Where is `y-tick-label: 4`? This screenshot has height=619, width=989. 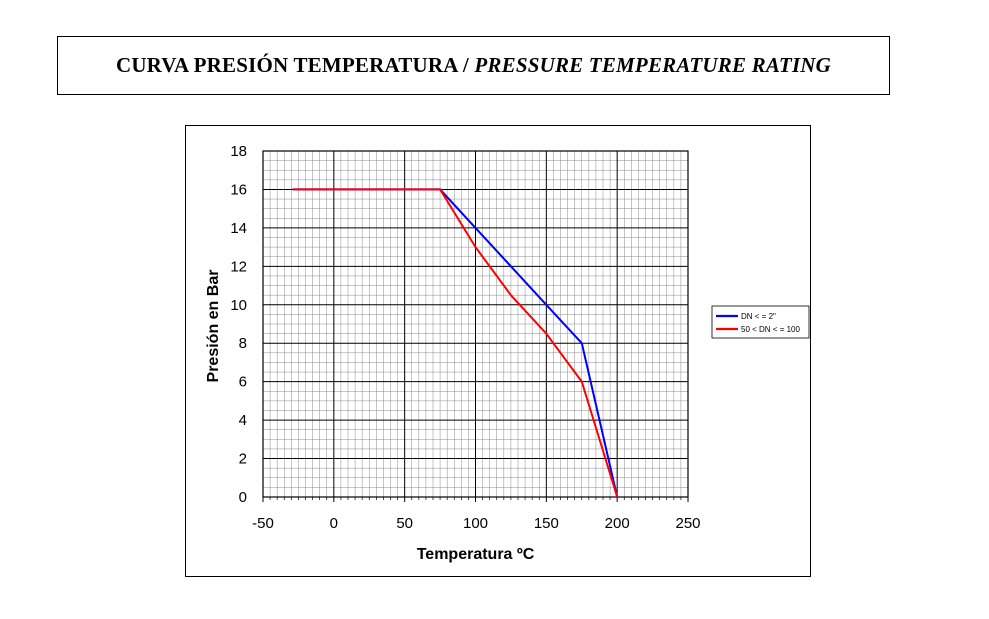 y-tick-label: 4 is located at coordinates (243, 420).